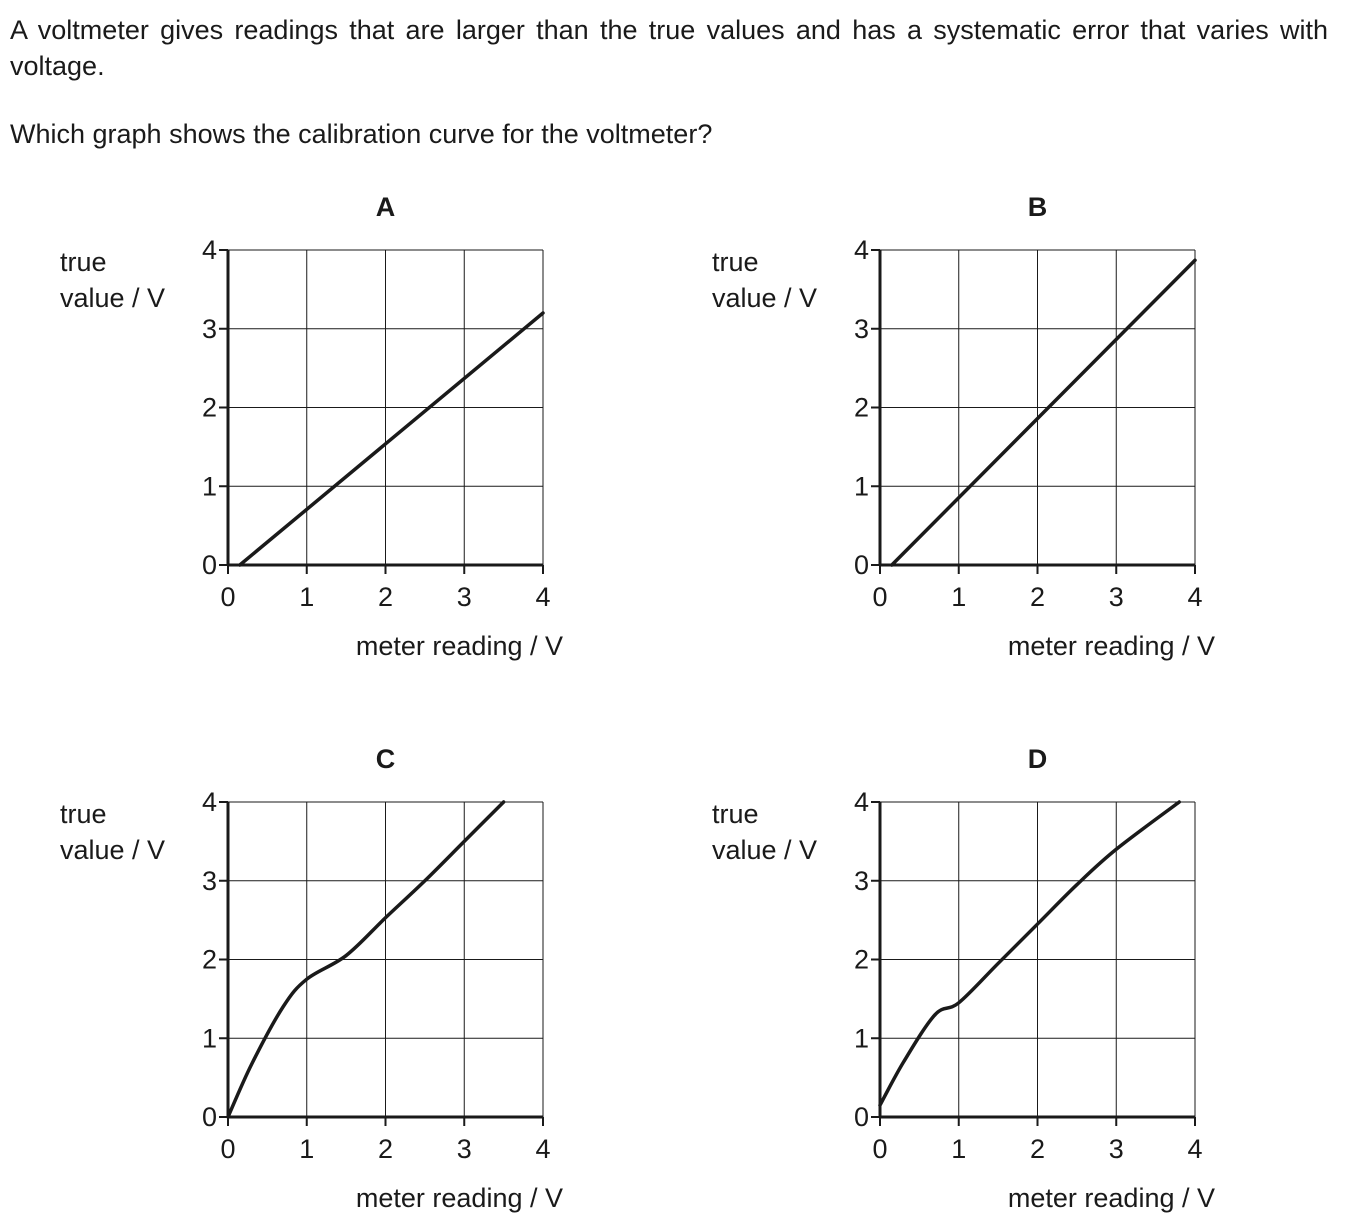 Image resolution: width=1347 pixels, height=1226 pixels. What do you see at coordinates (1038, 759) in the screenshot?
I see `chart-title: D` at bounding box center [1038, 759].